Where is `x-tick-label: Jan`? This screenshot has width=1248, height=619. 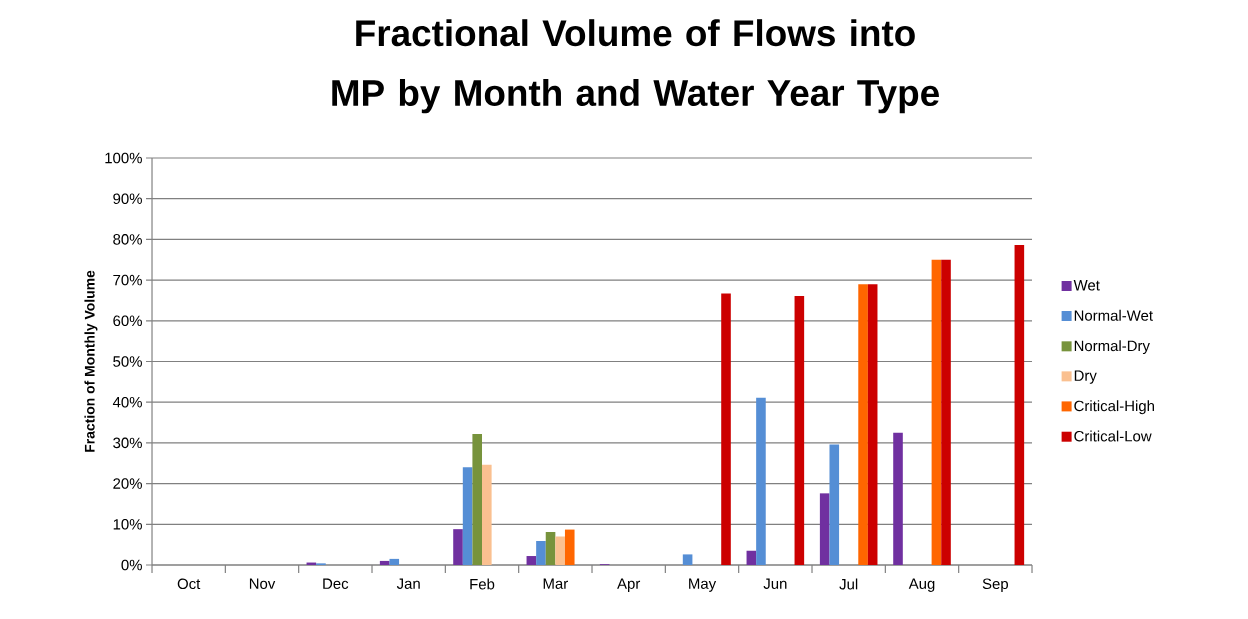
x-tick-label: Jan is located at coordinates (408, 583).